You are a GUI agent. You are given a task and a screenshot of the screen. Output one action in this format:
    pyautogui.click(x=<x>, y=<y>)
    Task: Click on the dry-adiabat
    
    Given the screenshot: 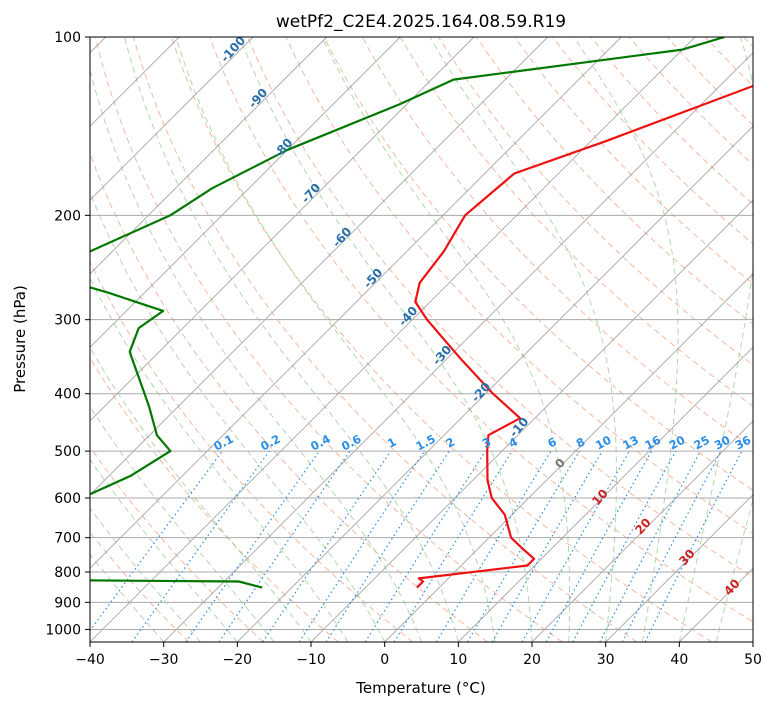 What is the action you would take?
    pyautogui.click(x=759, y=339)
    